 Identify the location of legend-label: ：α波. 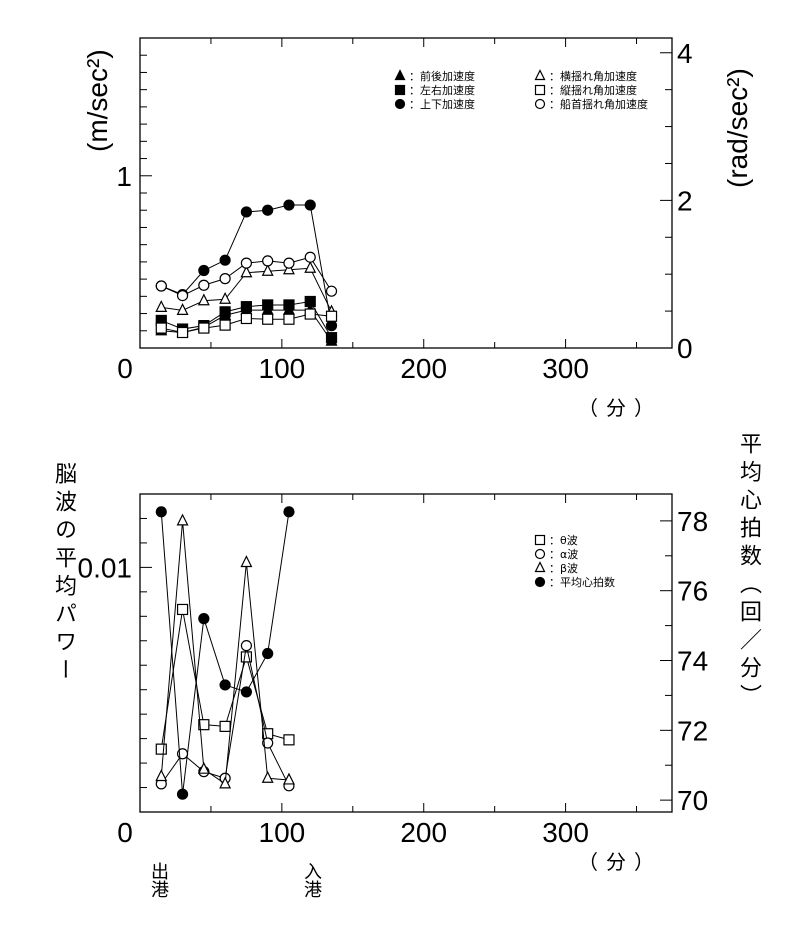
(563, 554).